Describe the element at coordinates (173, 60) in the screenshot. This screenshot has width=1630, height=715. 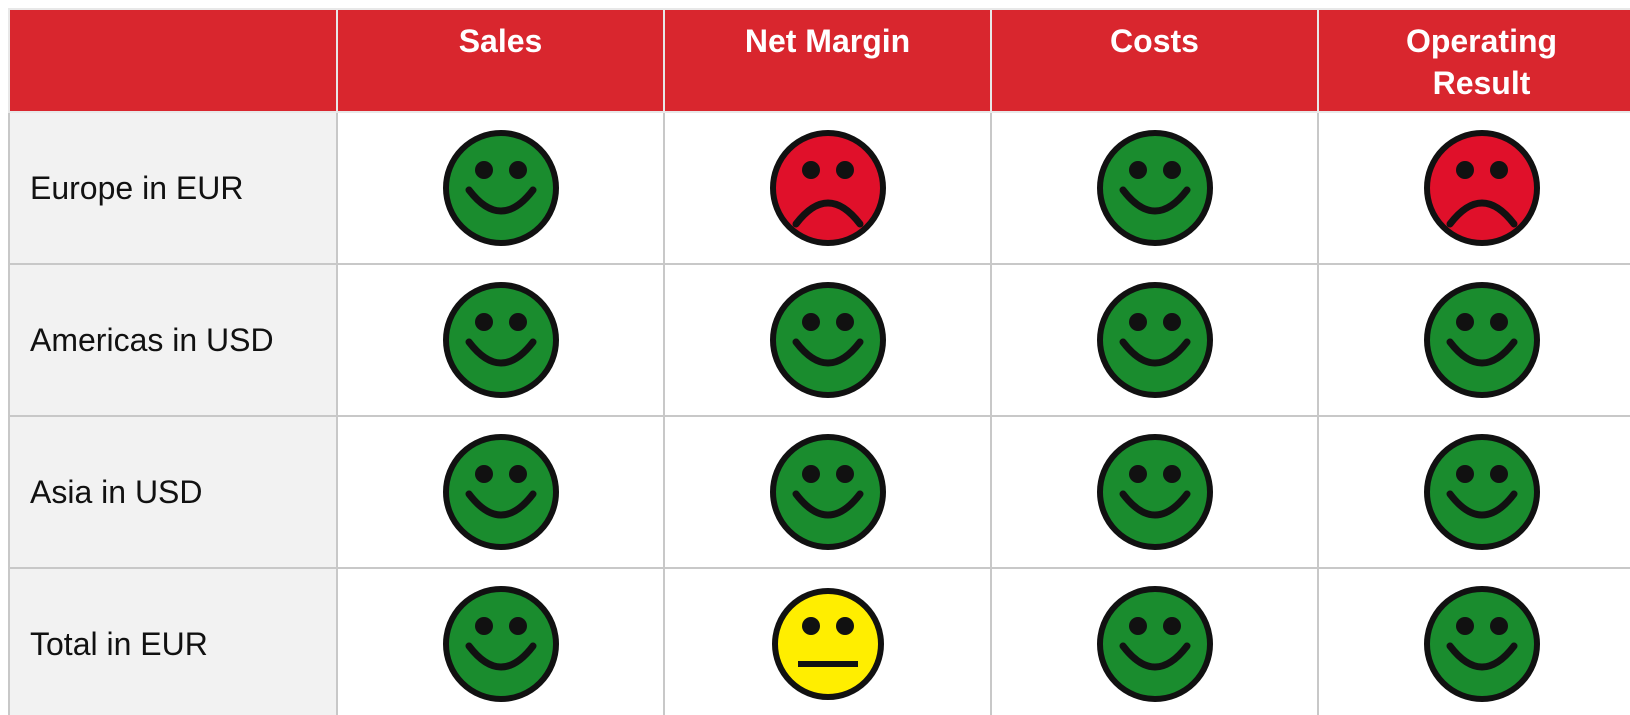
I see `header-corner` at that location.